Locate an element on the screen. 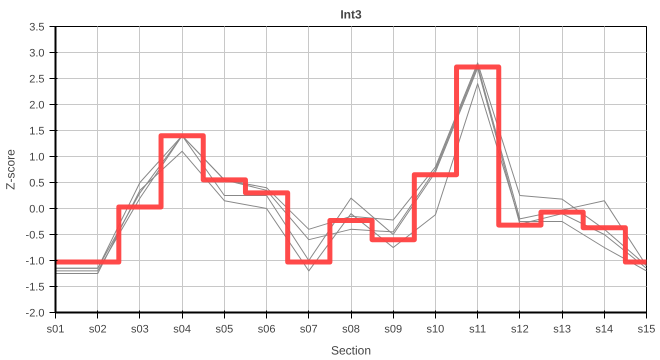 The height and width of the screenshot is (360, 660). x-tick-label: s02 is located at coordinates (97, 330).